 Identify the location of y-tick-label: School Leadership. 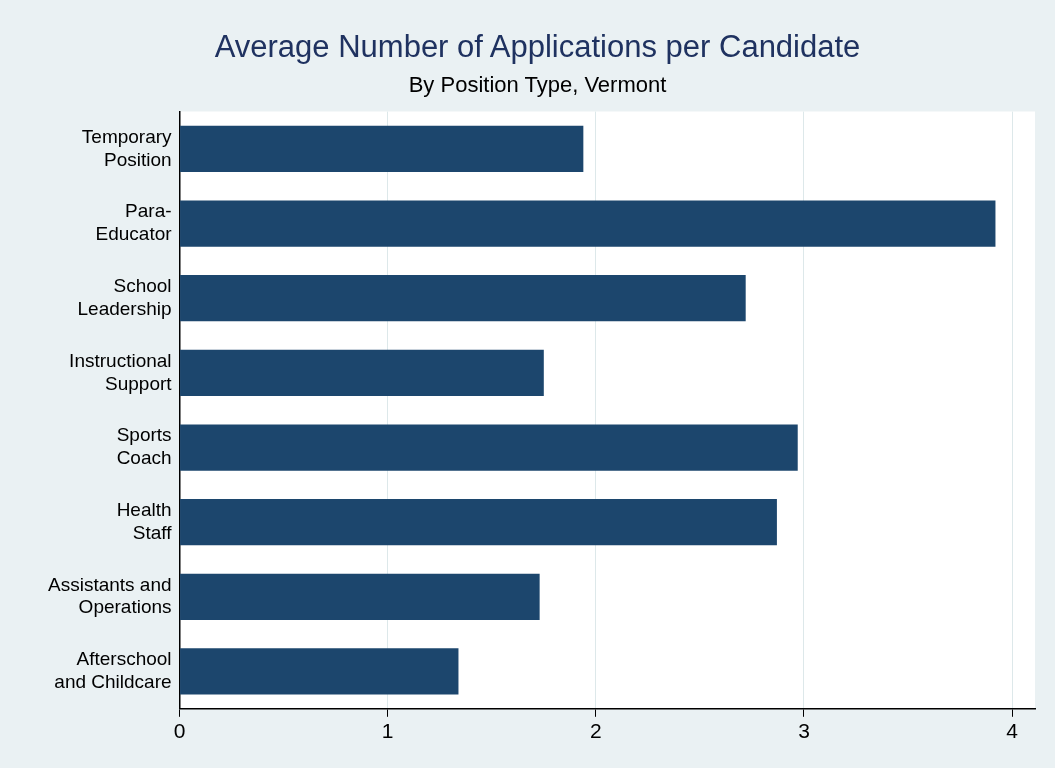
(124, 297).